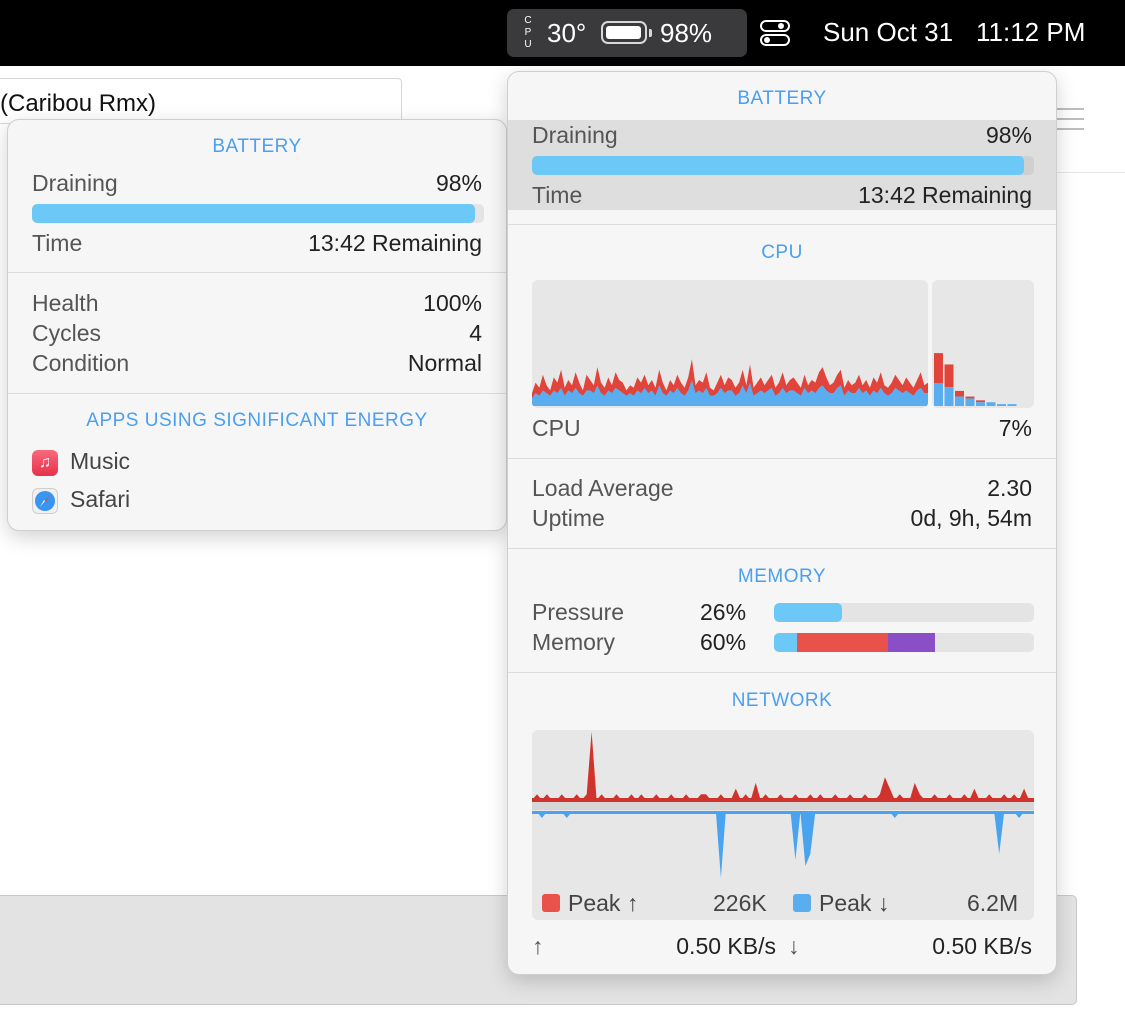 The image size is (1125, 1025). Describe the element at coordinates (782, 98) in the screenshot. I see `stats-battery-title: BATTERY` at that location.